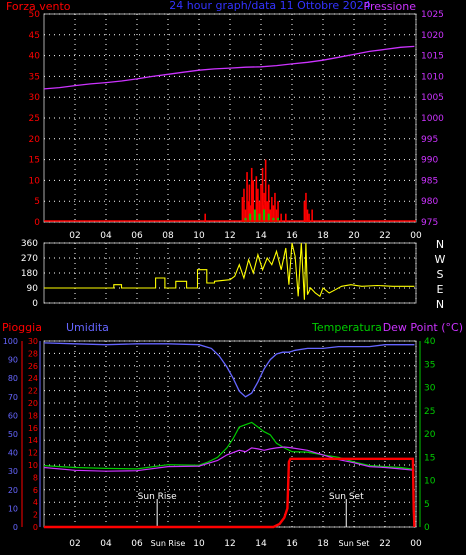 This screenshot has height=555, width=466. I want to click on humidity-tick-label: 80, so click(13, 378).